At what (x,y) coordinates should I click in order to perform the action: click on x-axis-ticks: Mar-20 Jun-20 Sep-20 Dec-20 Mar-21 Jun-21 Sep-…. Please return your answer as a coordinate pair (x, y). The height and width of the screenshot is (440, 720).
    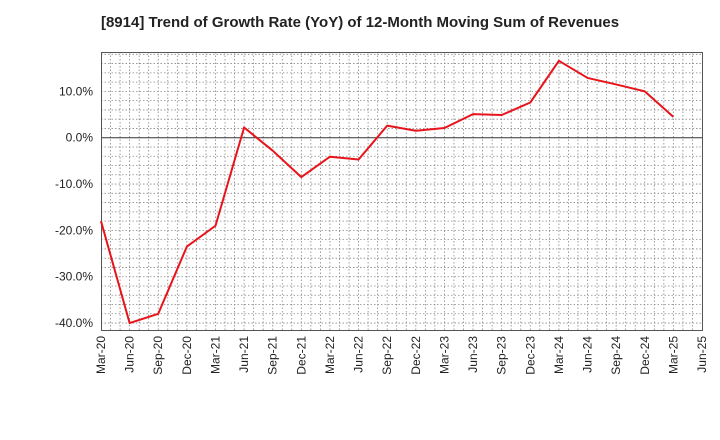
    Looking at the image, I should click on (401, 355).